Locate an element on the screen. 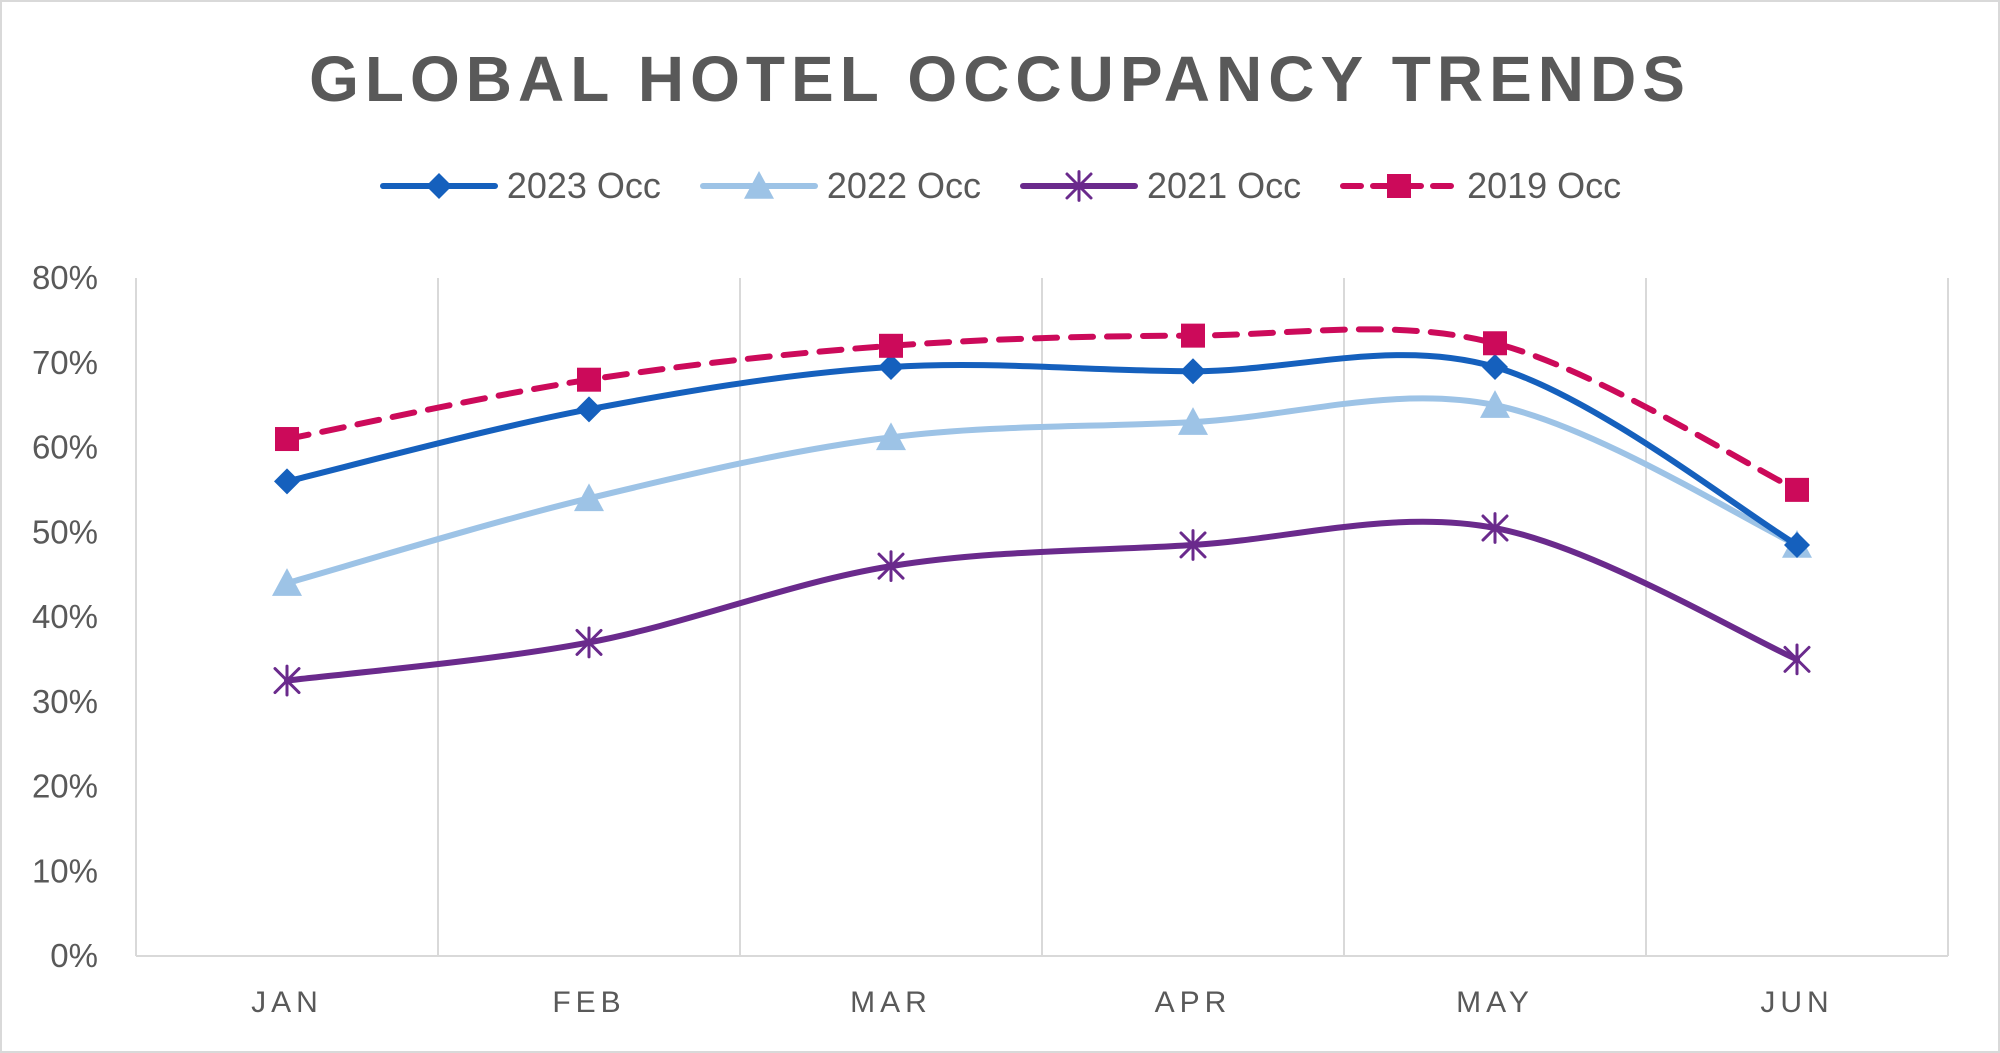  legend-label: 2021 Occ is located at coordinates (1224, 185).